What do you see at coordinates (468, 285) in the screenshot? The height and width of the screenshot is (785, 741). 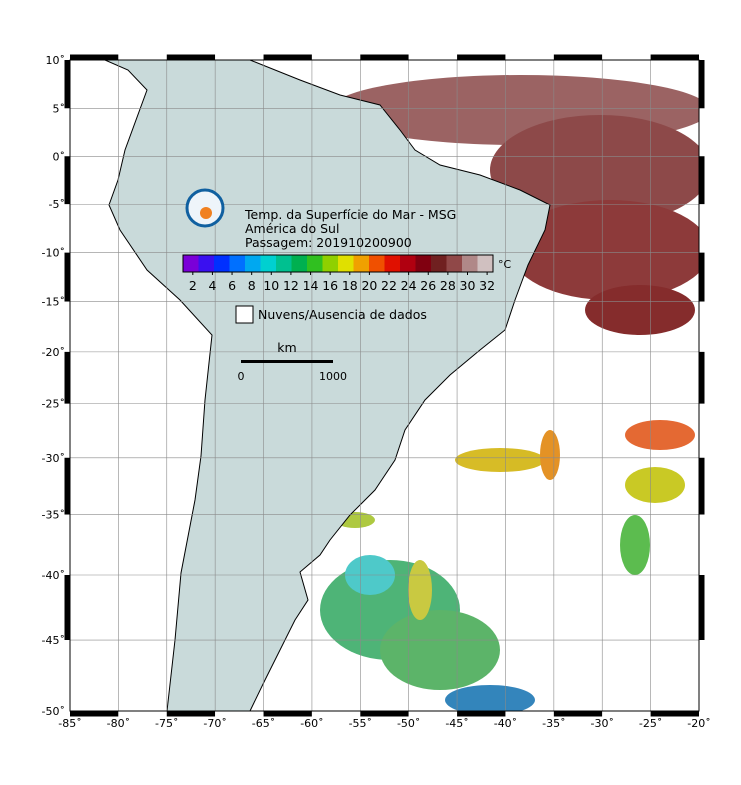 I see `colorbar-tick-label: 30` at bounding box center [468, 285].